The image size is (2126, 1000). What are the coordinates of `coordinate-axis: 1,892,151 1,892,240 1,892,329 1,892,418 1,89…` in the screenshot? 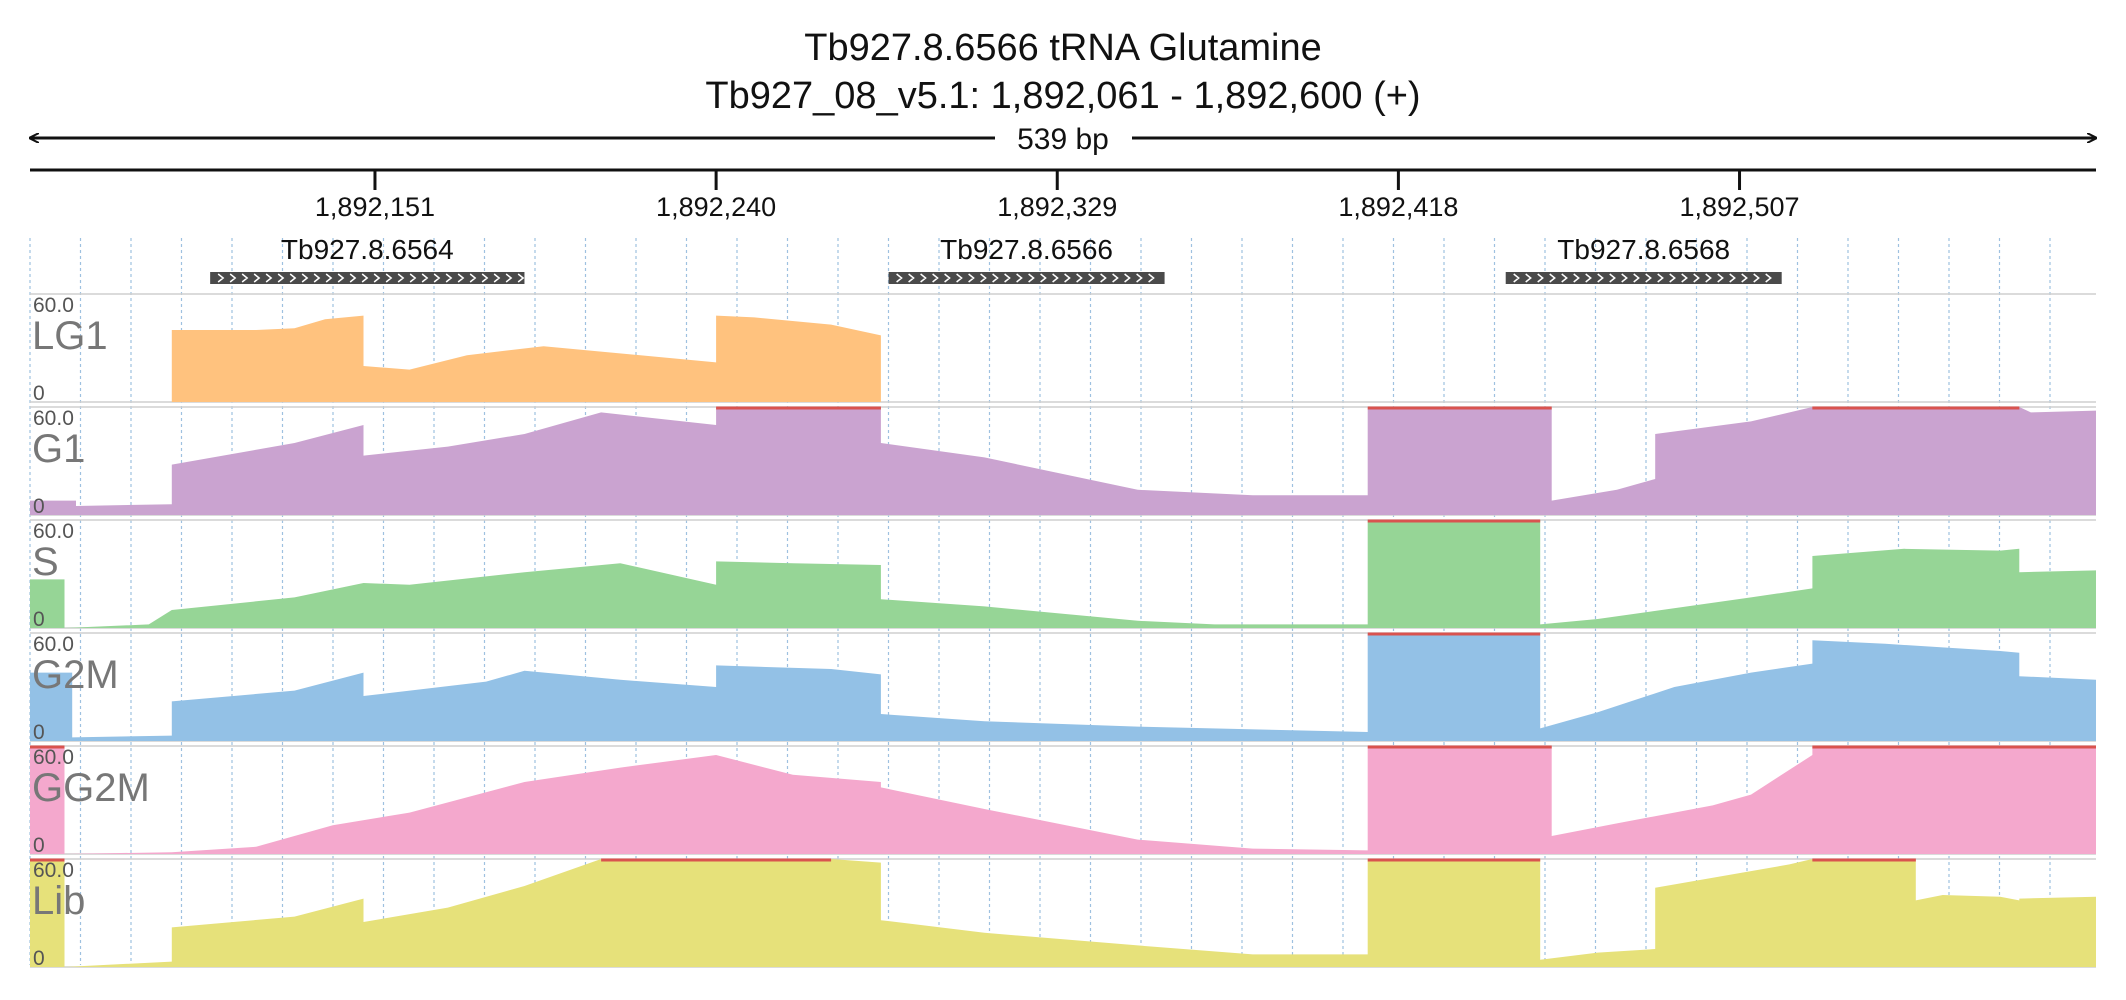 It's located at (1057, 196).